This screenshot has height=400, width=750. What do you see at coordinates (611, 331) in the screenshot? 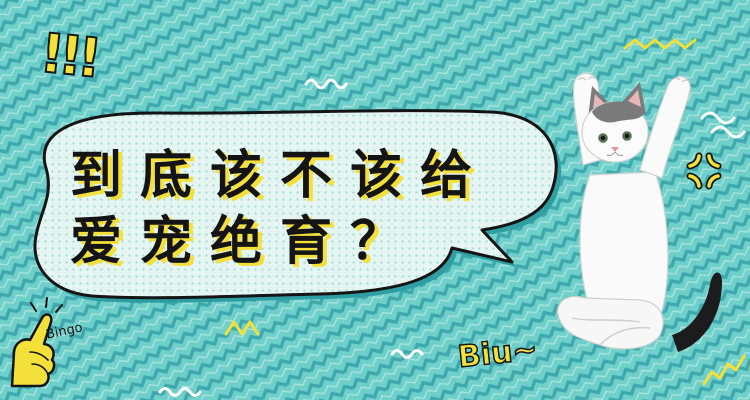
I see `cat-leg-shading` at bounding box center [611, 331].